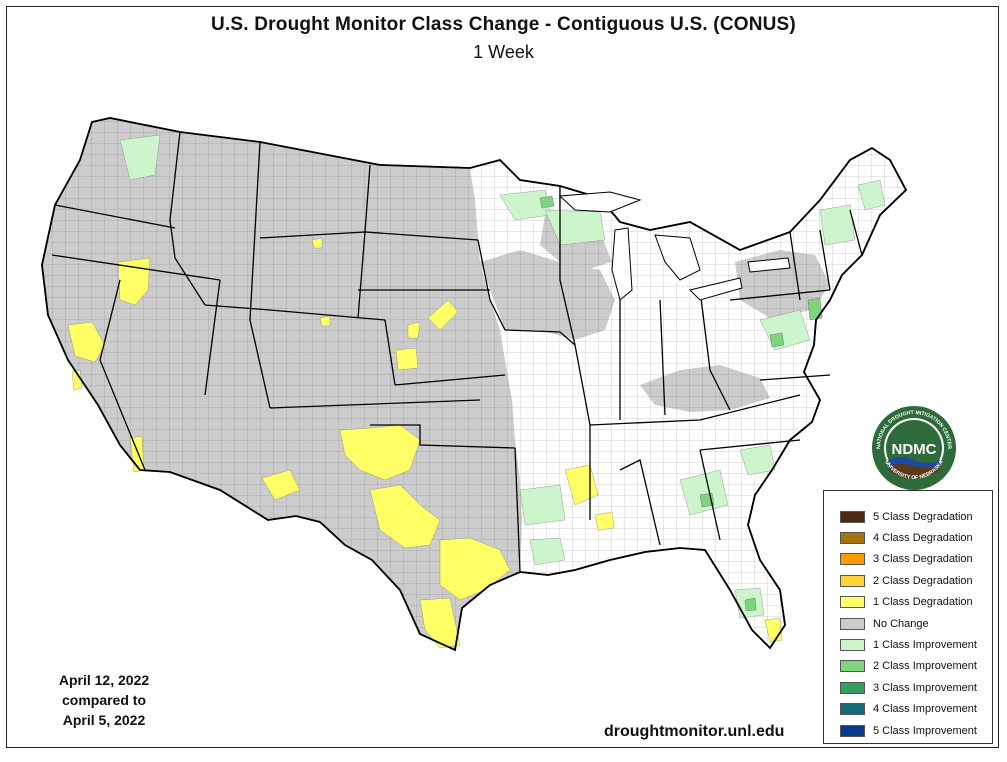 This screenshot has height=762, width=1007. What do you see at coordinates (542, 505) in the screenshot?
I see `arkansas-improvement` at bounding box center [542, 505].